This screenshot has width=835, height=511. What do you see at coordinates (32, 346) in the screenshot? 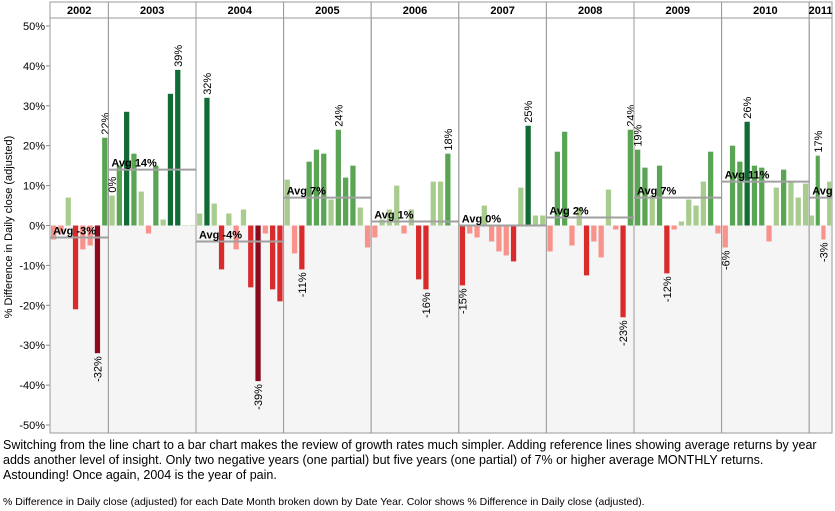
I see `y-tick-label: -30%` at bounding box center [32, 346].